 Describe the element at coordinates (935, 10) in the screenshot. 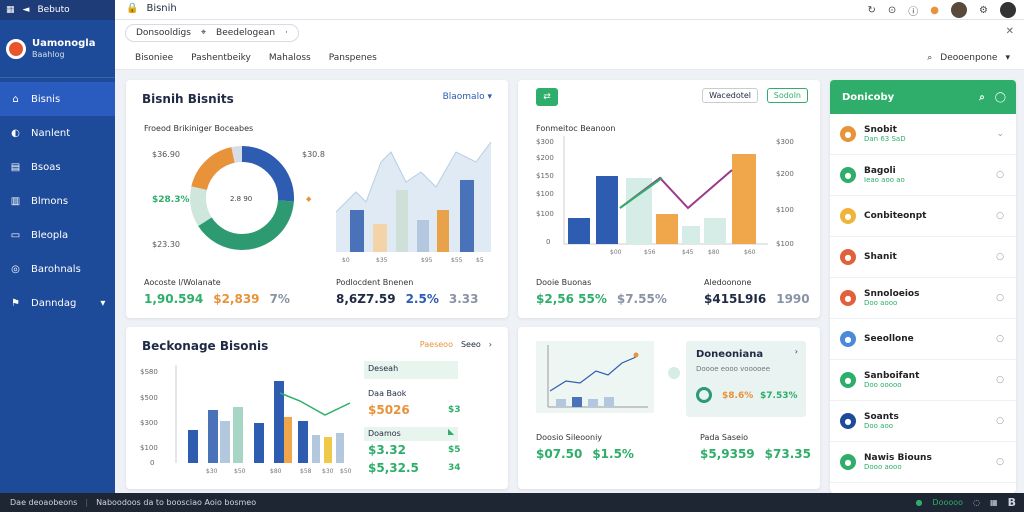

I see `bell-icon: ●` at that location.